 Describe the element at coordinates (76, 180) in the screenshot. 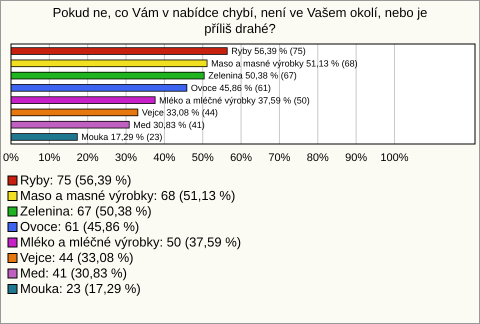

I see `text: Ryby: 75 (56,39 %)` at that location.